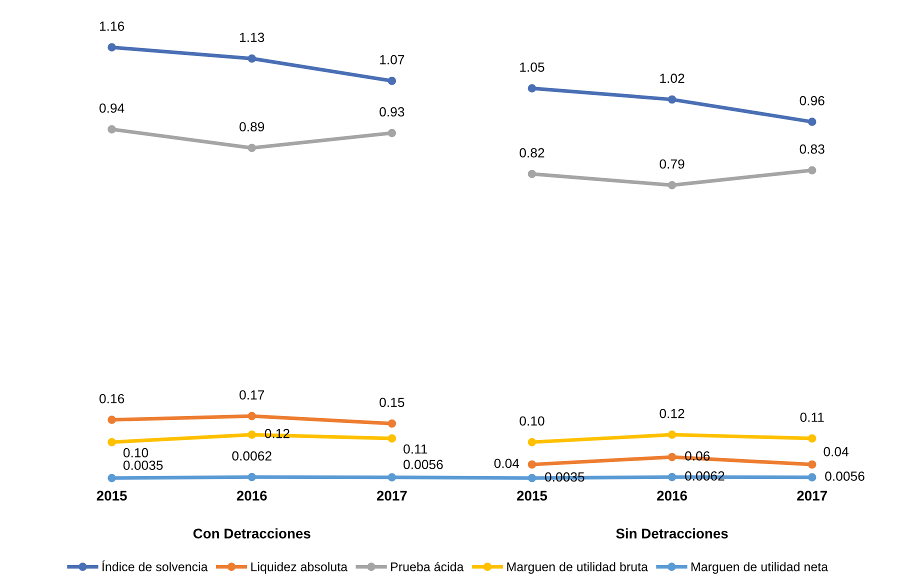 Image resolution: width=897 pixels, height=585 pixels. I want to click on text: Sin Detracciones, so click(672, 533).